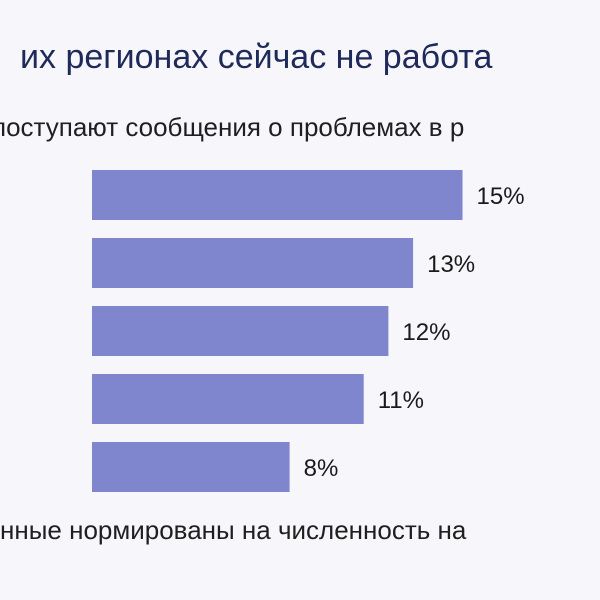 The width and height of the screenshot is (600, 600). What do you see at coordinates (256, 57) in the screenshot?
I see `chart-title: их регионах сейчас не работа` at bounding box center [256, 57].